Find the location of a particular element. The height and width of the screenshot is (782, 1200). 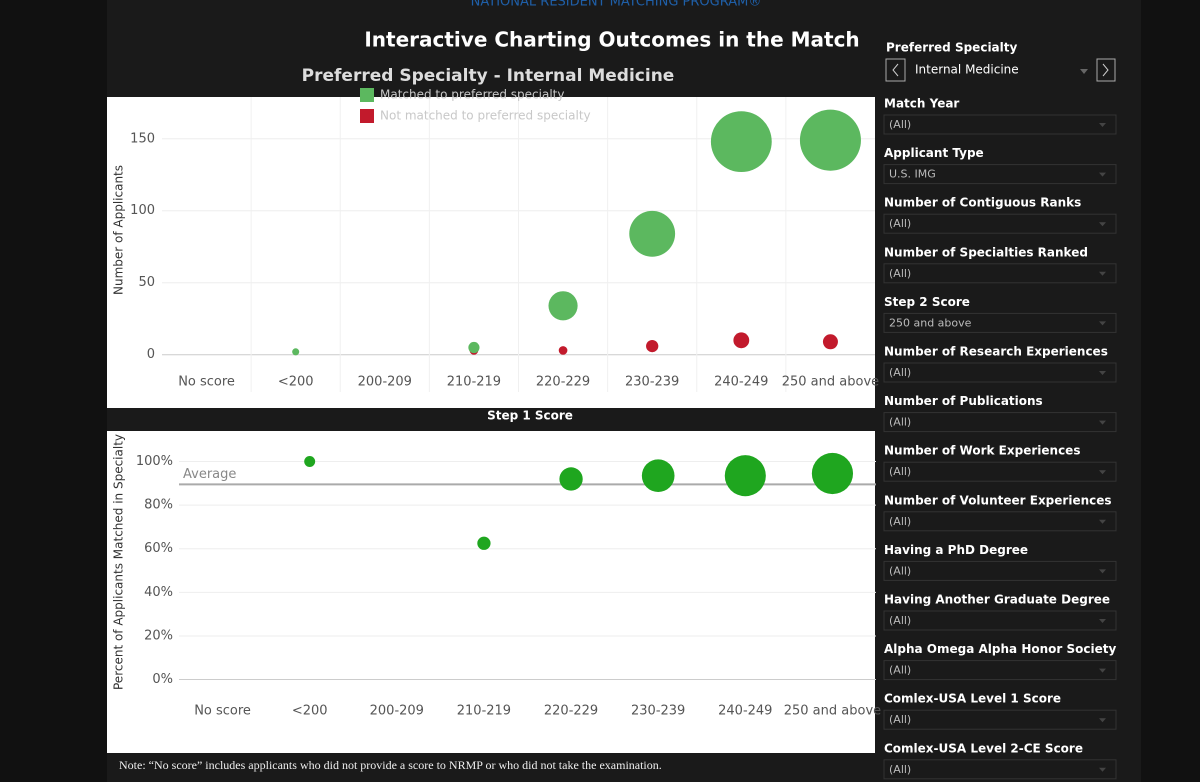

prev-arrow is located at coordinates (895, 70).